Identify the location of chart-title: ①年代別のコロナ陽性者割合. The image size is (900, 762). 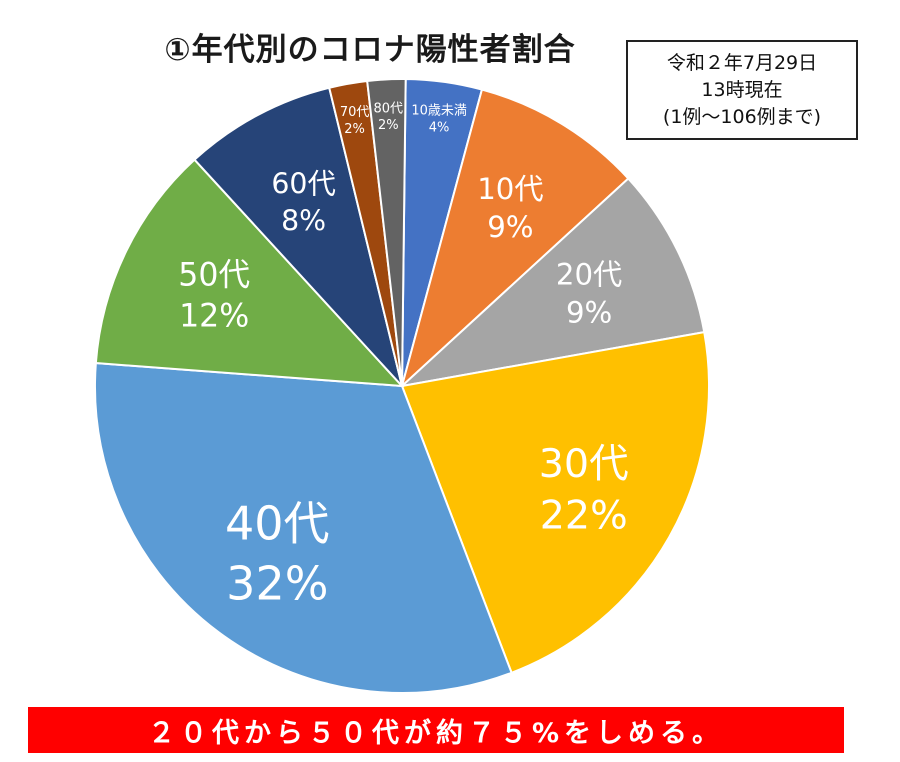
(370, 50).